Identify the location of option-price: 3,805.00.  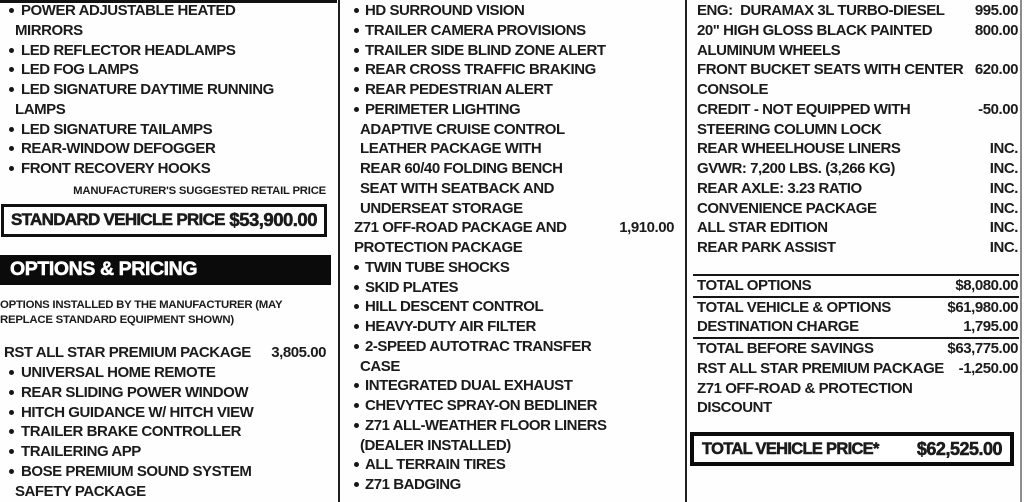
(298, 353).